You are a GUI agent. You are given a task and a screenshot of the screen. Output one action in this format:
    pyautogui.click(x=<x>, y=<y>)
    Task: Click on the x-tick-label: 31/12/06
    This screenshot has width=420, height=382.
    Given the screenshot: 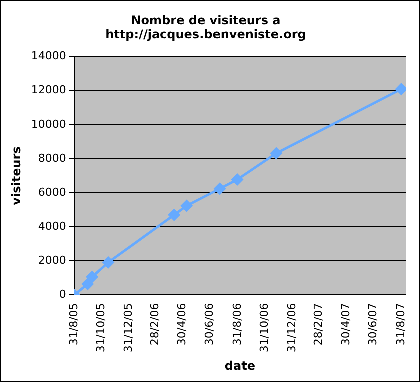 What is the action you would take?
    pyautogui.click(x=291, y=328)
    